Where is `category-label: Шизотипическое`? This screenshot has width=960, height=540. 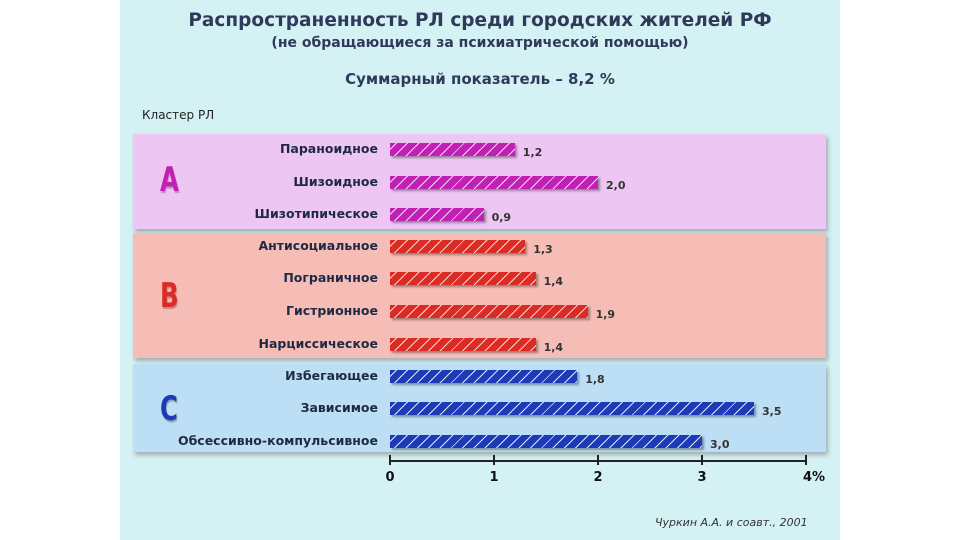 category-label: Шизотипическое is located at coordinates (316, 213).